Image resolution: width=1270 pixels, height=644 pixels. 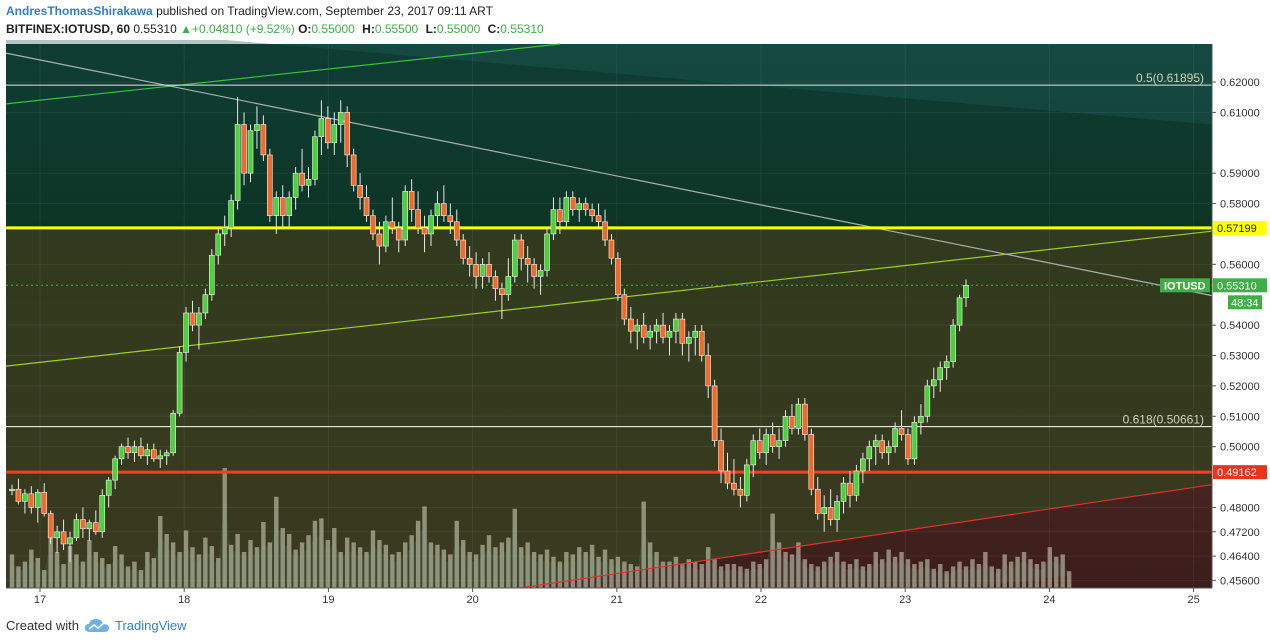 What do you see at coordinates (42, 625) in the screenshot?
I see `created-with-text: Created with` at bounding box center [42, 625].